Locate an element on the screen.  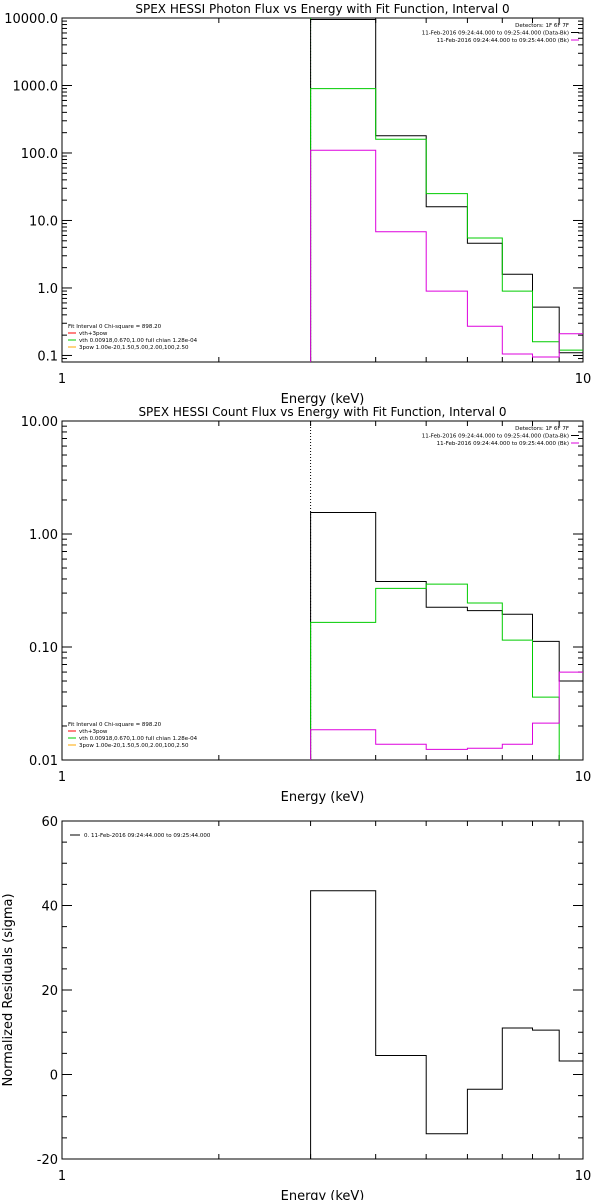
y-tick-label: 1000.0 is located at coordinates (36, 86).